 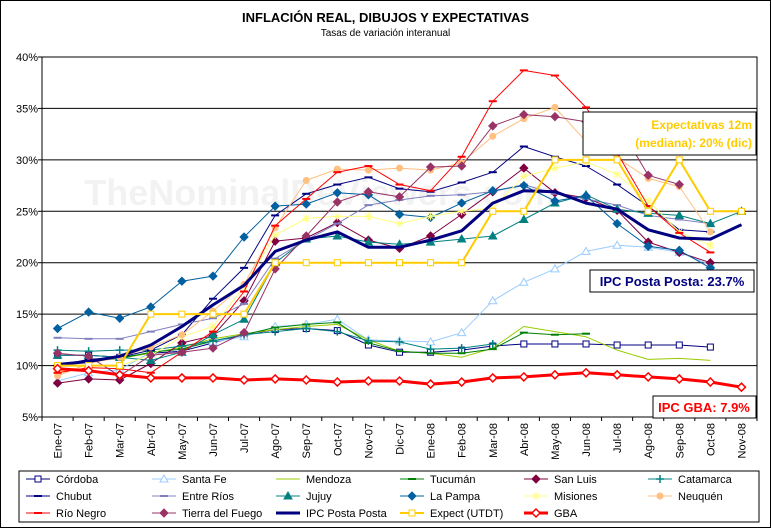 I want to click on x-tick-label: Jun-07, so click(x=214, y=440).